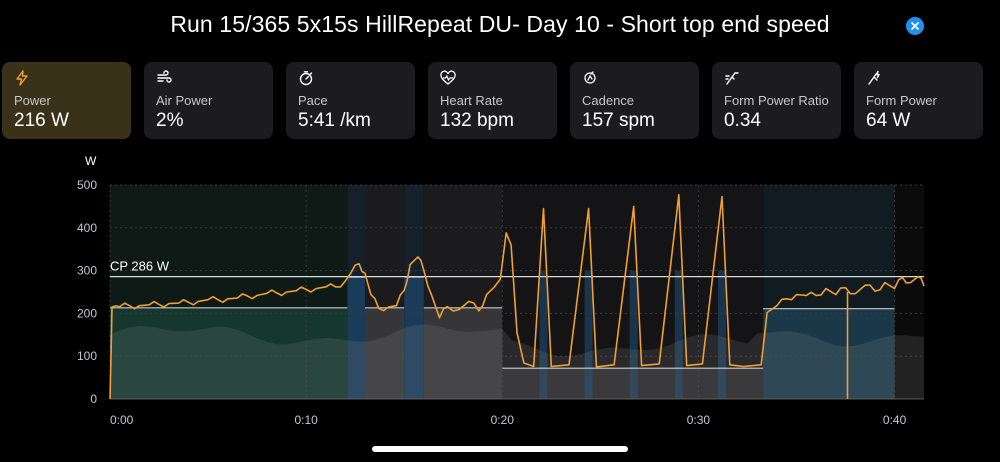 The height and width of the screenshot is (462, 1000). I want to click on cp-label: CP 286 W, so click(140, 266).